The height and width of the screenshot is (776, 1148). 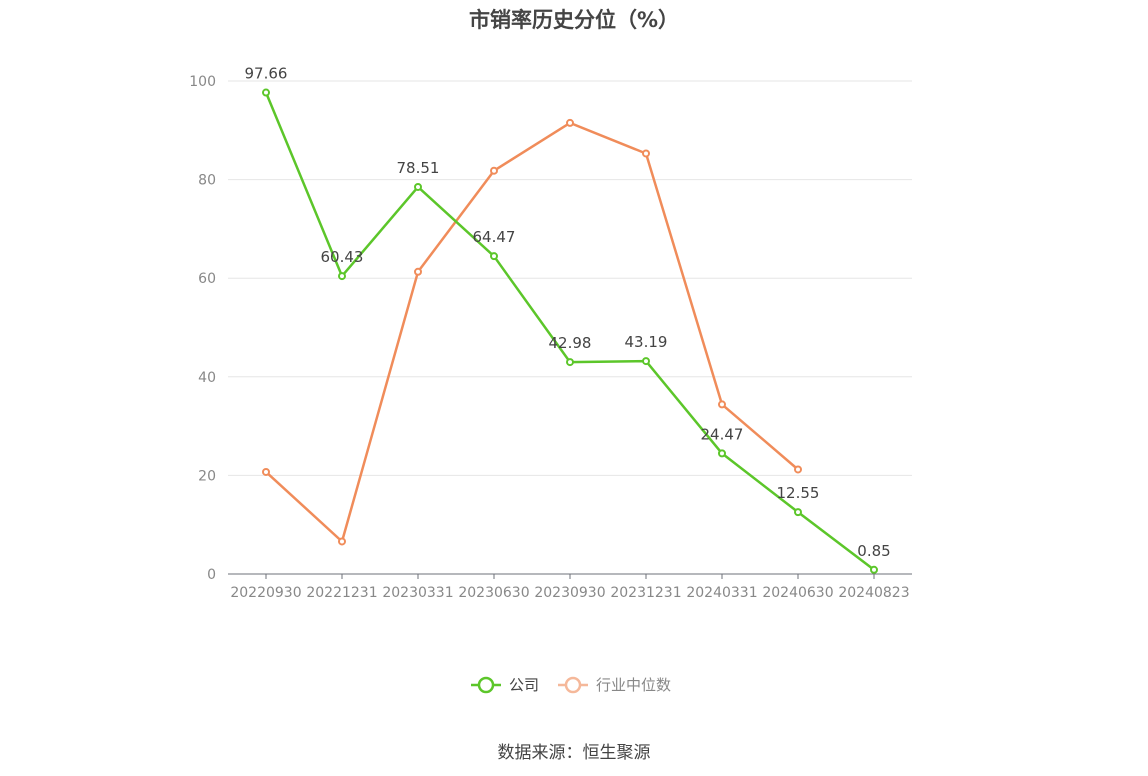 I want to click on legend-label: 行业中位数, so click(x=633, y=685).